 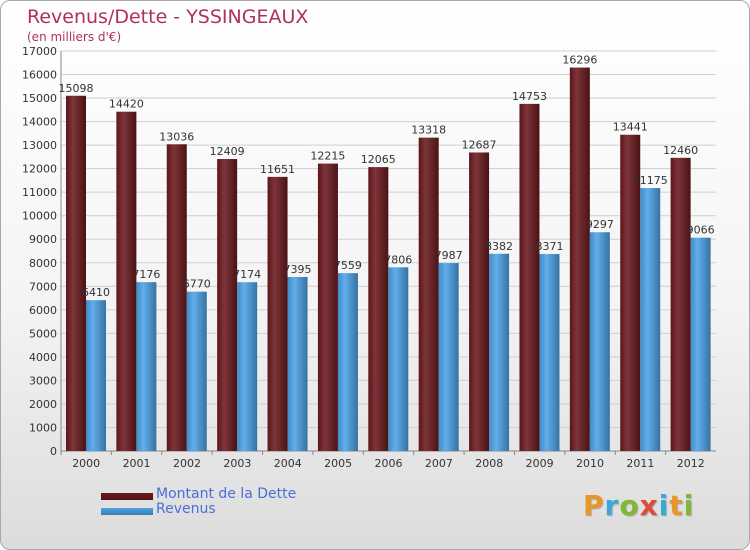 What do you see at coordinates (43, 357) in the screenshot?
I see `y-tick-label: 4000` at bounding box center [43, 357].